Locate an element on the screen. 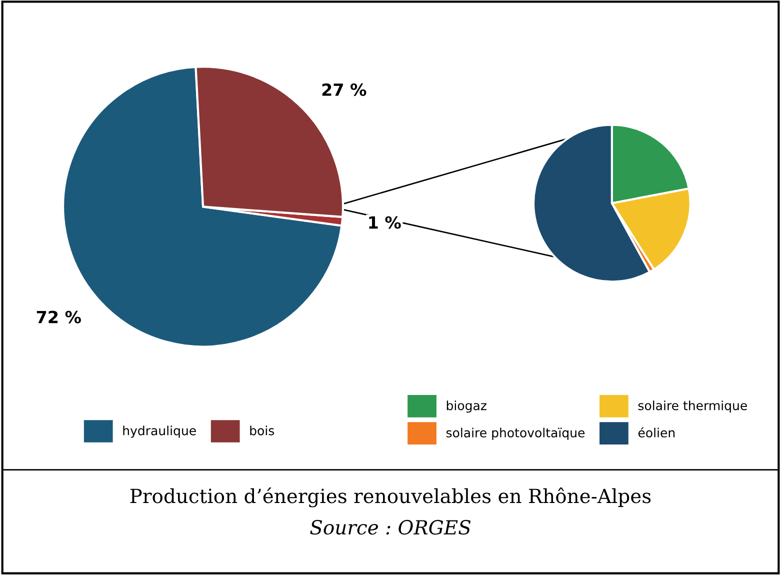  legend-label: bois is located at coordinates (262, 431).